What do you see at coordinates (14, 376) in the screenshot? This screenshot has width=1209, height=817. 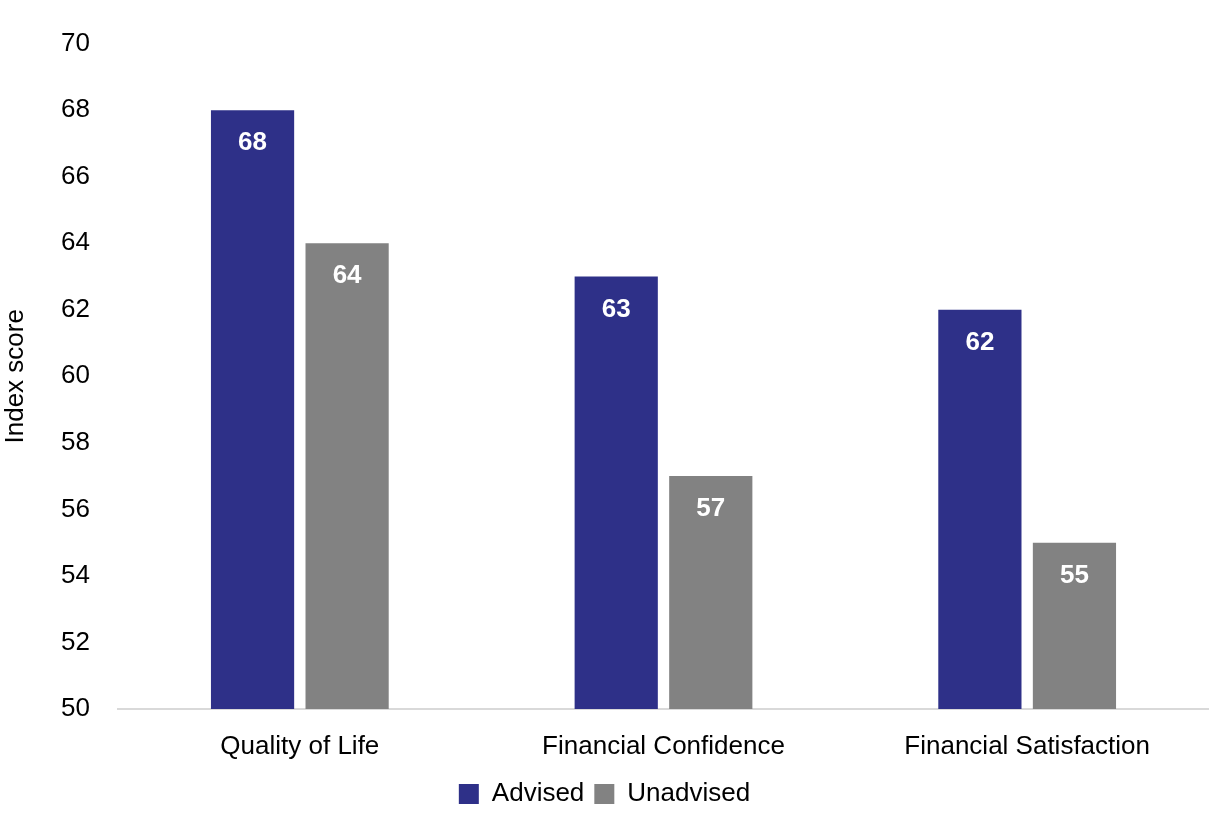 I see `y-axis-title: Index score` at bounding box center [14, 376].